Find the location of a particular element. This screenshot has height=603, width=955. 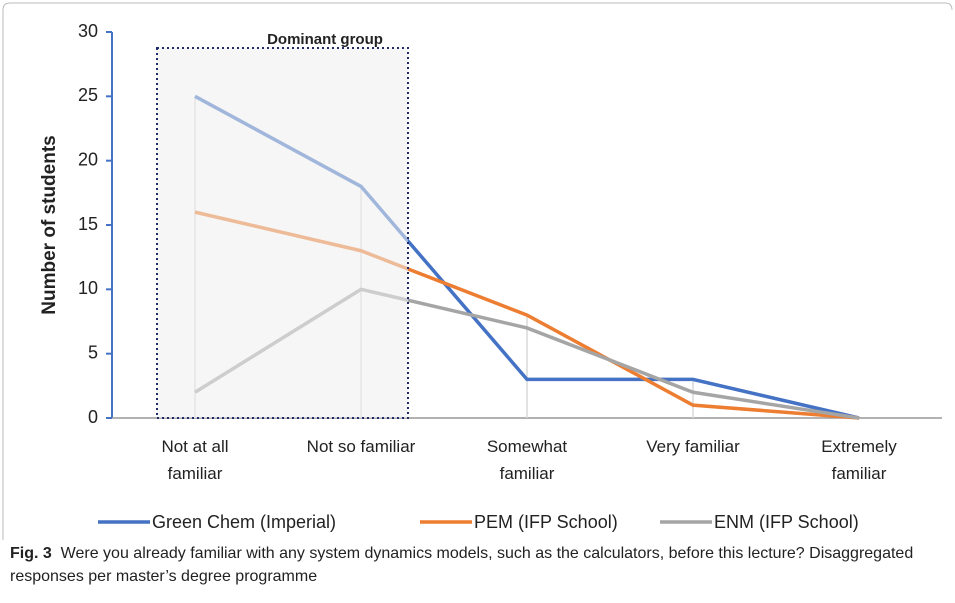

x-tick-label: Extremely familiar is located at coordinates (859, 460).